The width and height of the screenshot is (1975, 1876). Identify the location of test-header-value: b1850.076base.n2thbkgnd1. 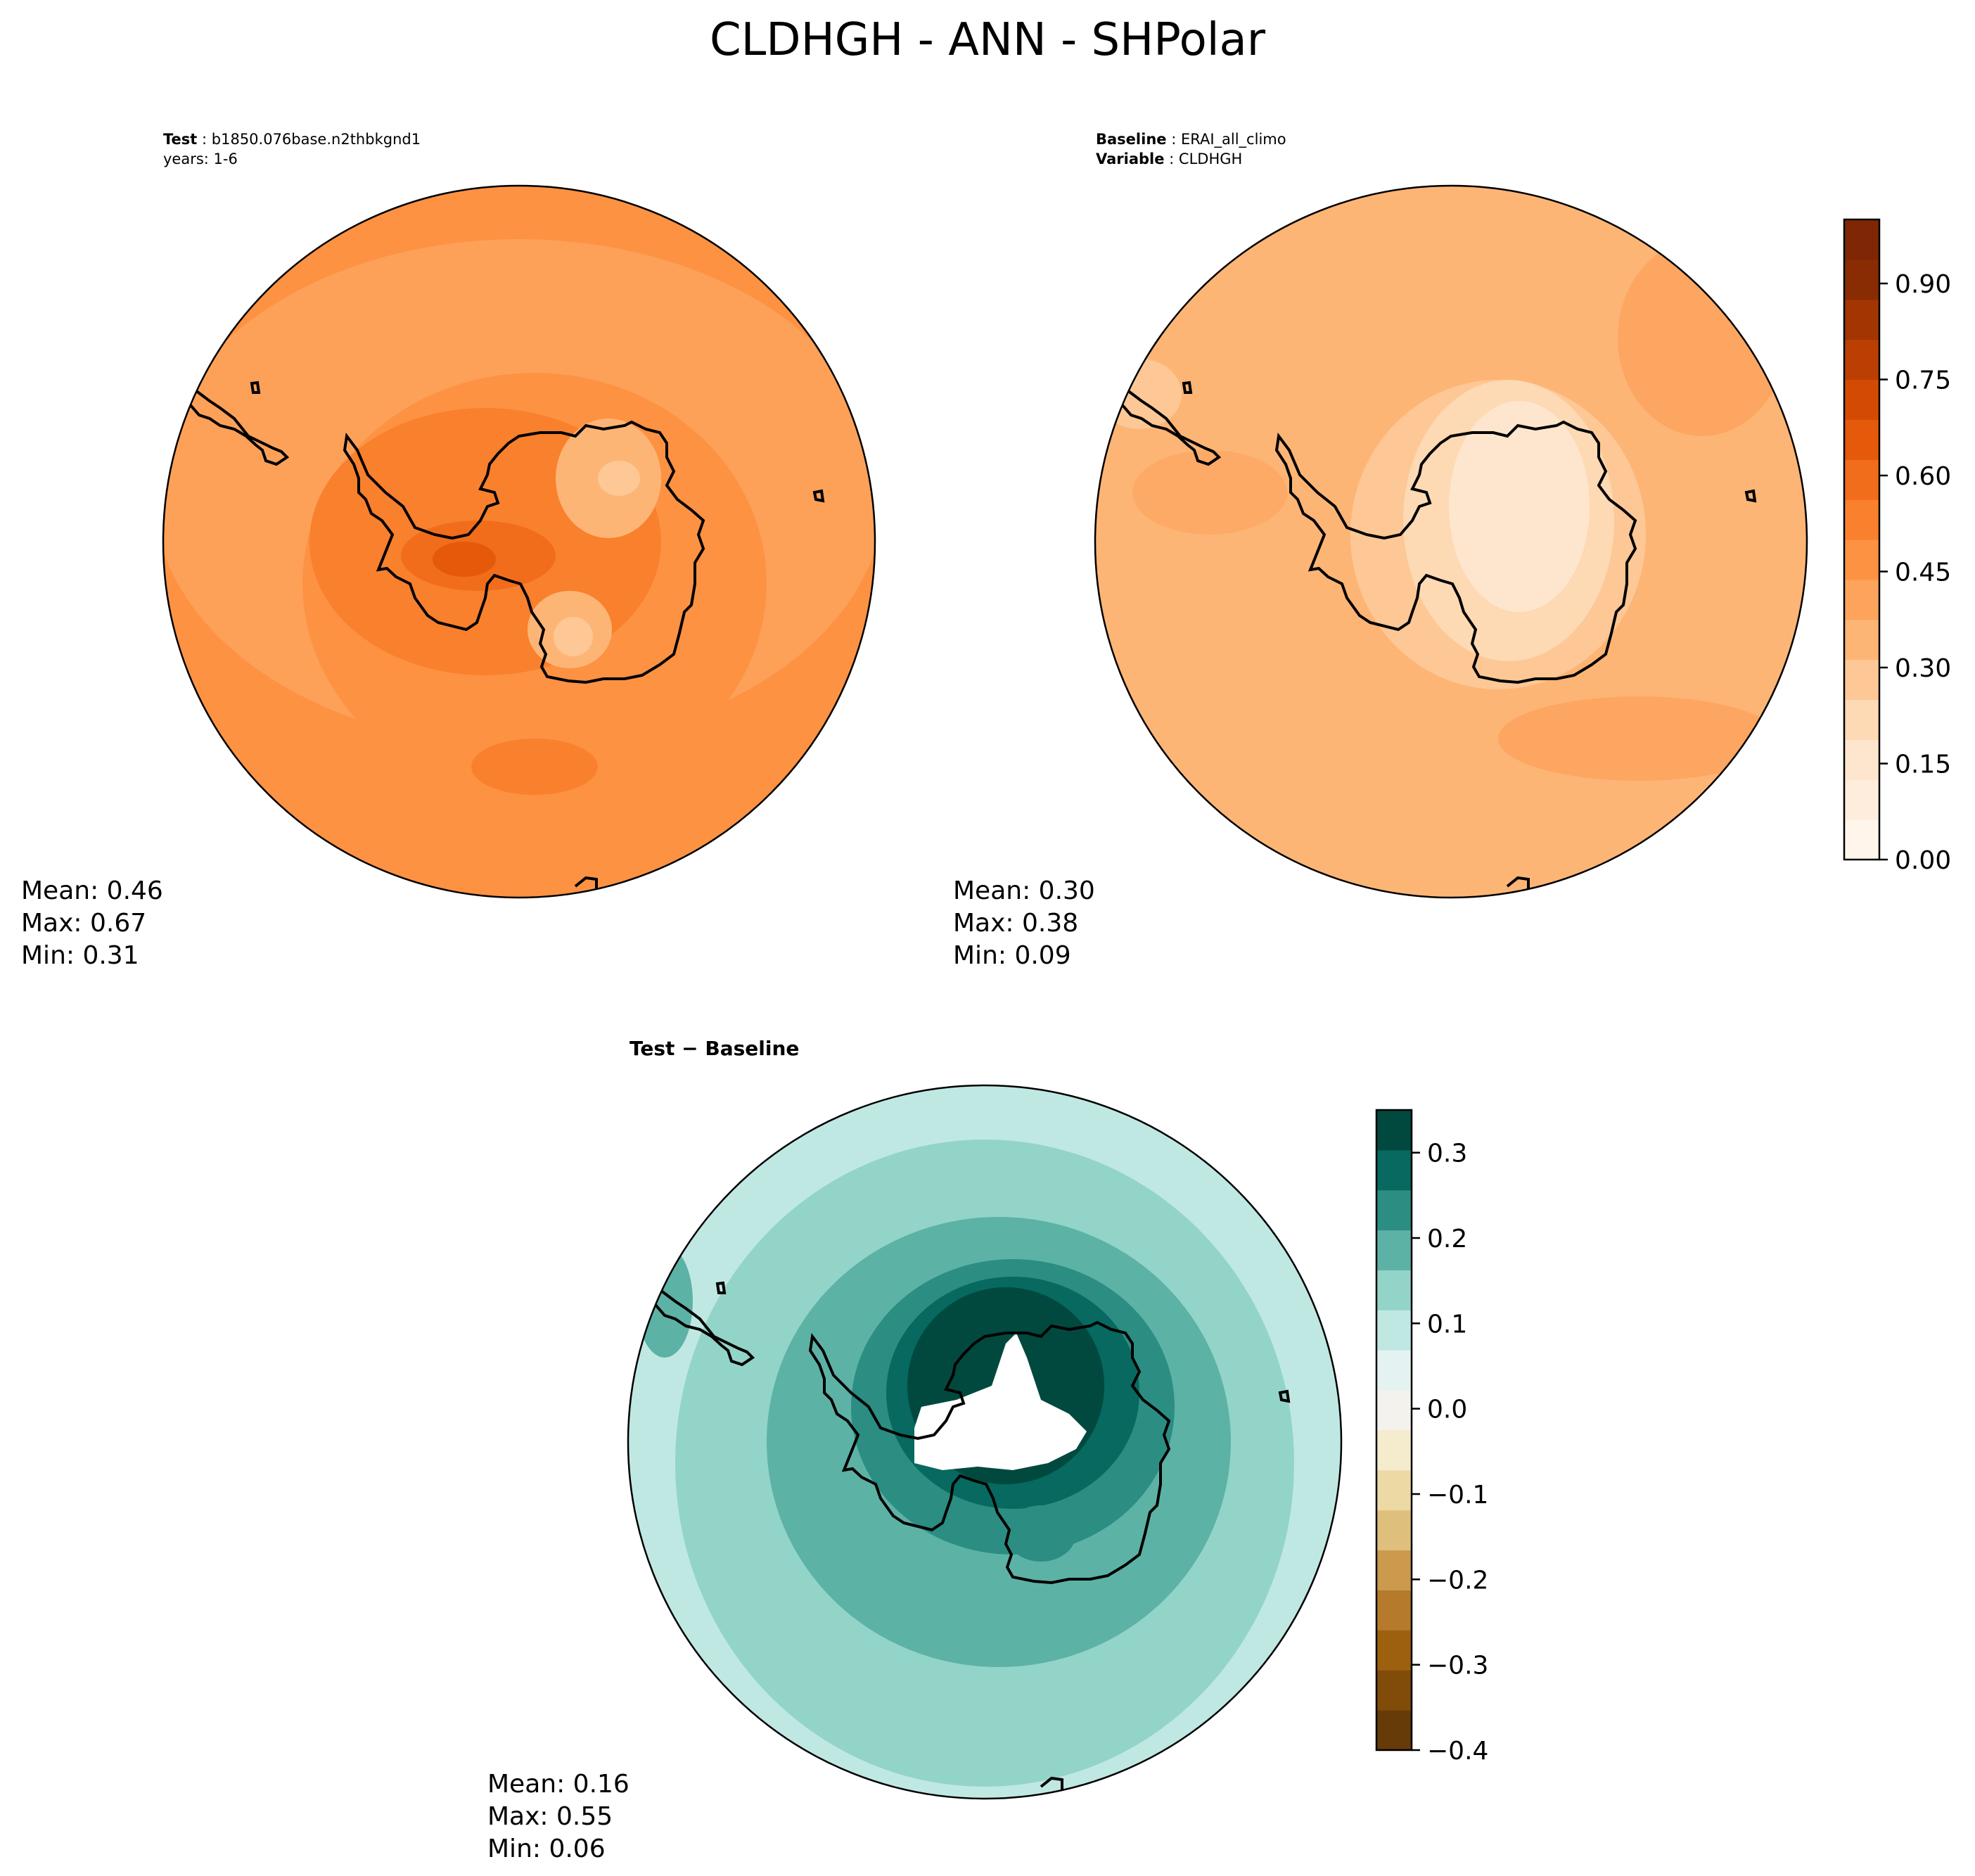
(316, 139).